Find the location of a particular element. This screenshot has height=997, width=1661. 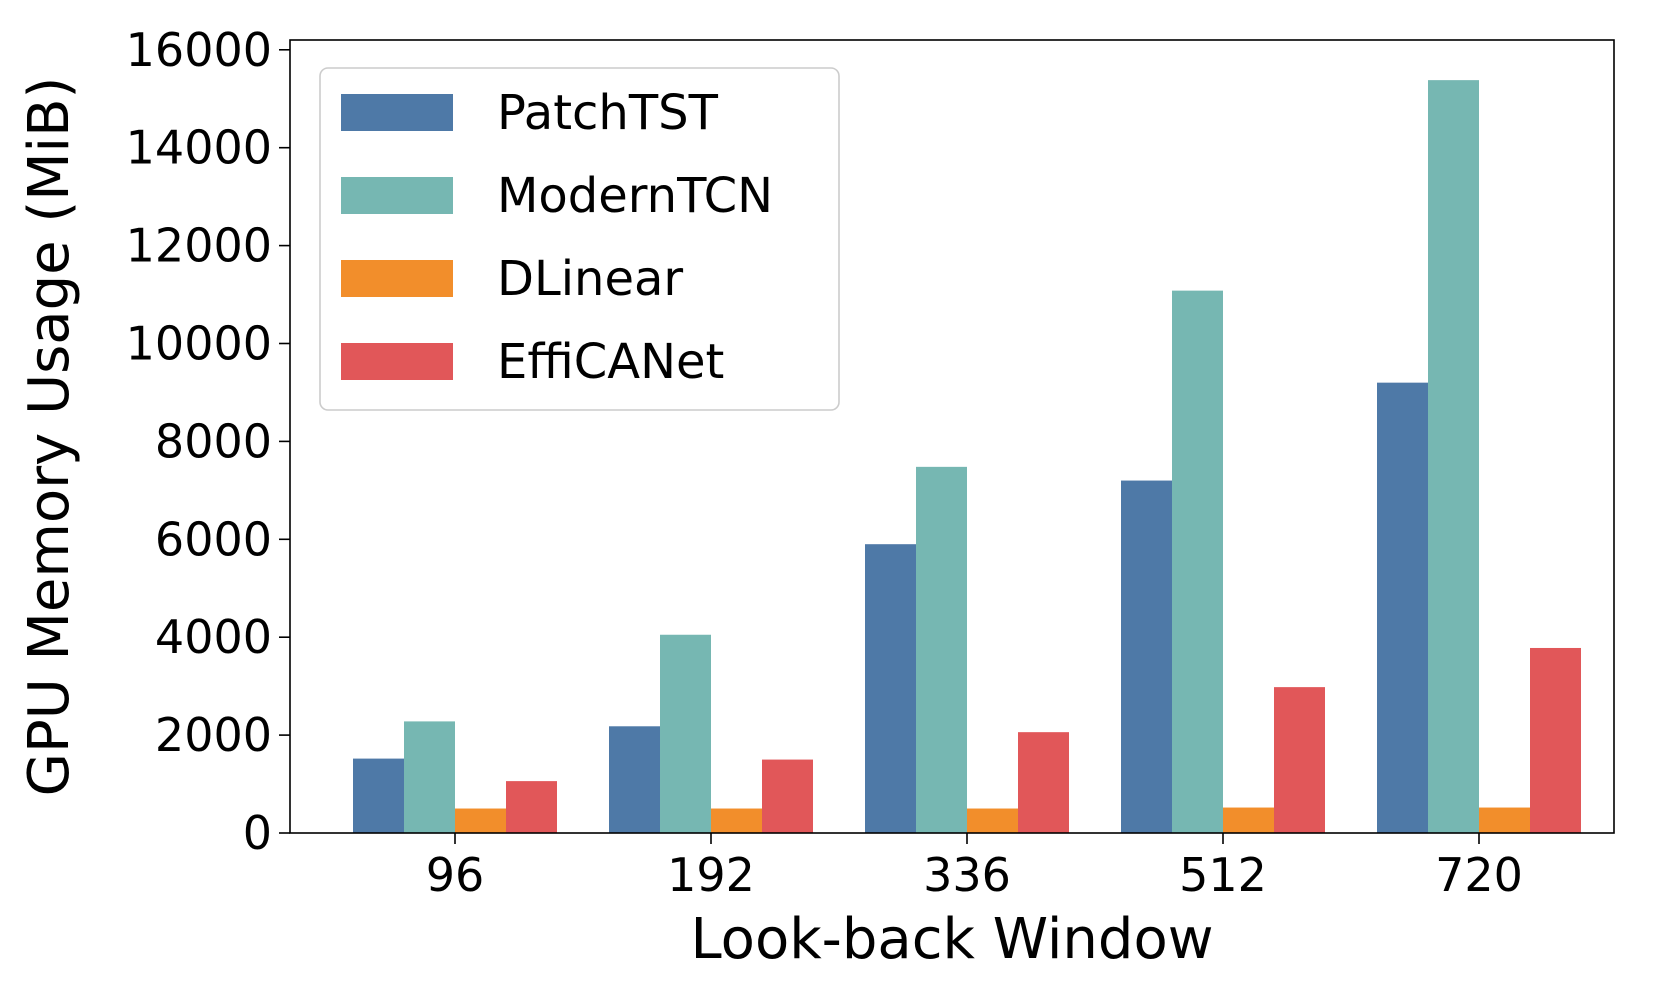

legend-swatch-dlinear is located at coordinates (397, 278).